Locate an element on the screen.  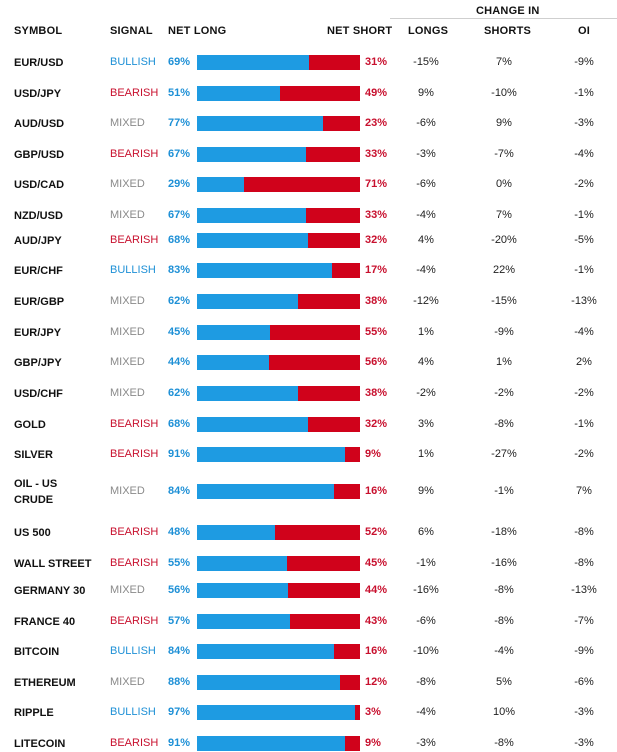
net-long-value: 67% is located at coordinates (179, 154).